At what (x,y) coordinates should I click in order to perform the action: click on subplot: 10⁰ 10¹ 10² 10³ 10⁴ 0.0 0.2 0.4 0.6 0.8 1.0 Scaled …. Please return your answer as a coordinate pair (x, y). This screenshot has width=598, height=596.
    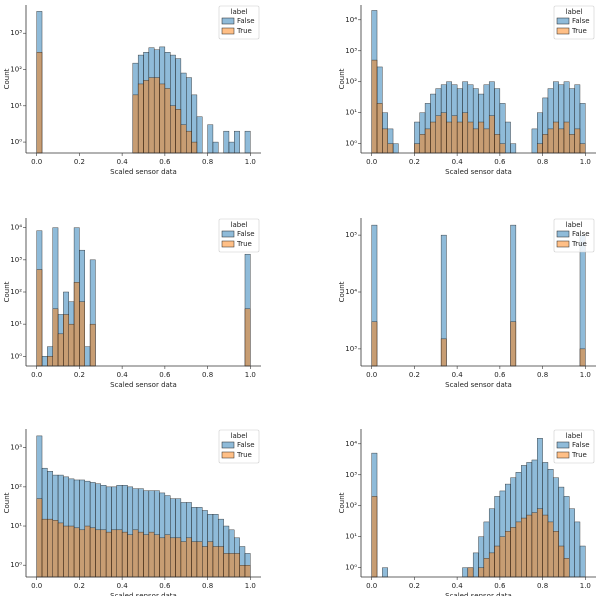
    Looking at the image, I should click on (132, 303).